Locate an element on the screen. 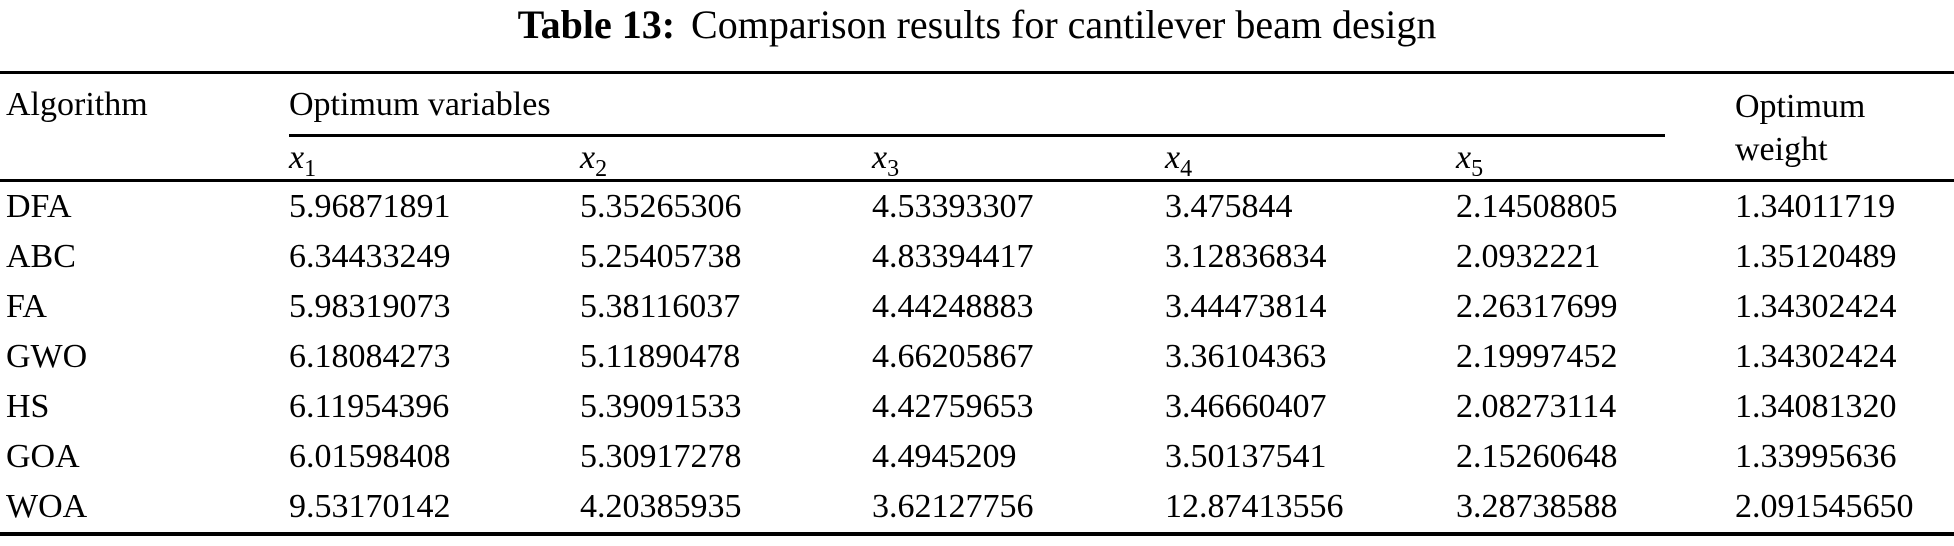 The width and height of the screenshot is (1954, 546). value-cell-x1: 6.34433249 is located at coordinates (370, 256).